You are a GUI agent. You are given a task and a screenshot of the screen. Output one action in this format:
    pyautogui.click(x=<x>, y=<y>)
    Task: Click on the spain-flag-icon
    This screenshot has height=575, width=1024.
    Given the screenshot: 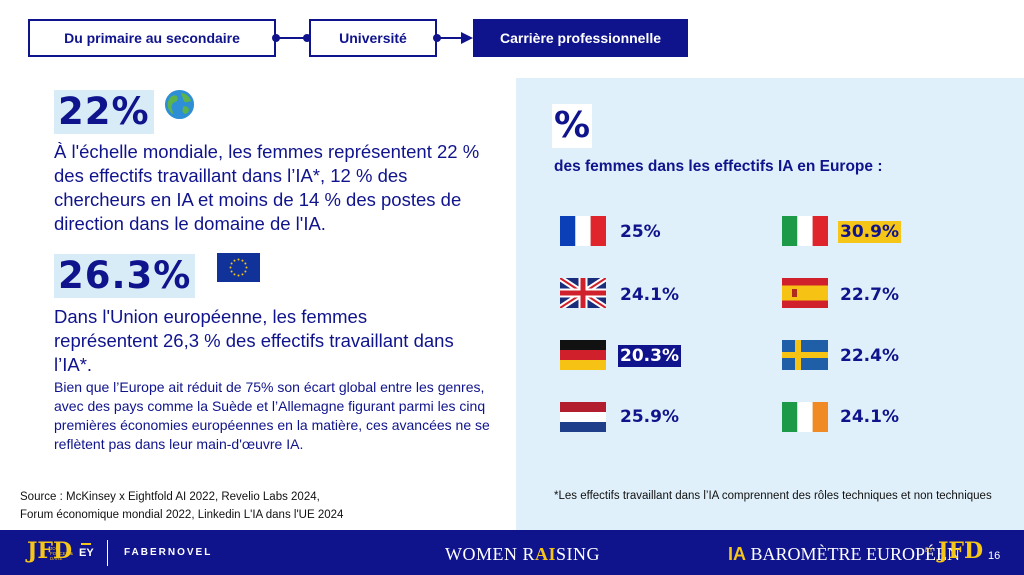 What is the action you would take?
    pyautogui.click(x=805, y=293)
    